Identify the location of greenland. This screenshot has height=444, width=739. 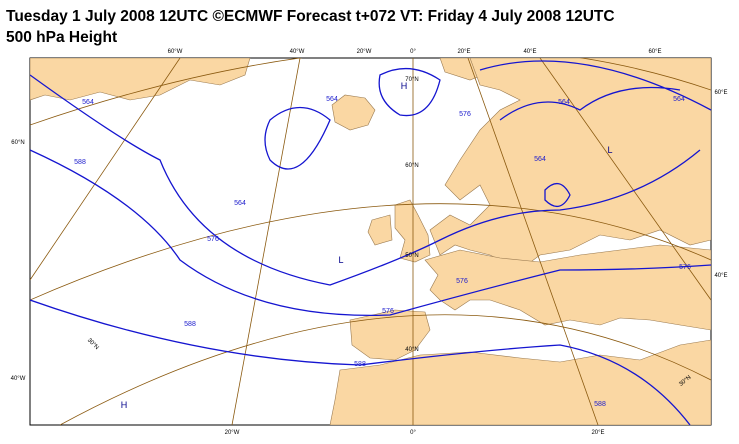
(140, 79).